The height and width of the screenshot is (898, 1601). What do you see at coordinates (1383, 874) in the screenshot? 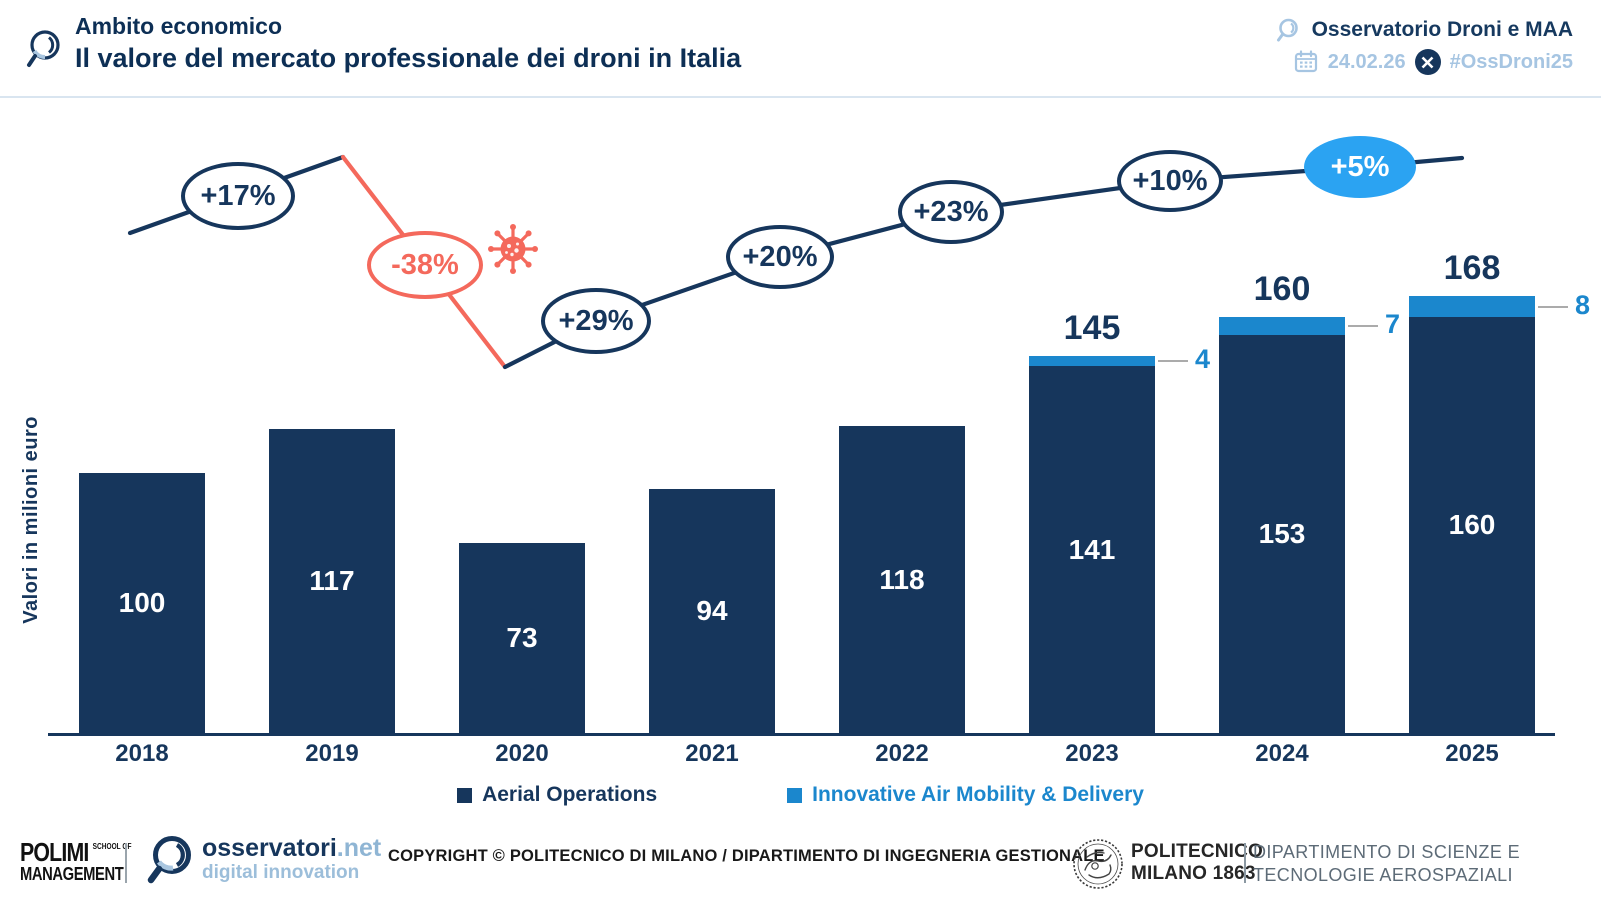
I see `department-line-2: TECNOLOGIE AEROSPAZIALI` at bounding box center [1383, 874].